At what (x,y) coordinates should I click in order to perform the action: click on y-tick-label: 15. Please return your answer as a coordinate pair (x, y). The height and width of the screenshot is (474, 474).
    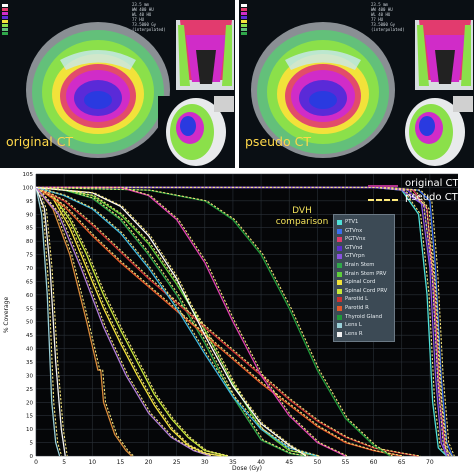
    Looking at the image, I should click on (29, 417).